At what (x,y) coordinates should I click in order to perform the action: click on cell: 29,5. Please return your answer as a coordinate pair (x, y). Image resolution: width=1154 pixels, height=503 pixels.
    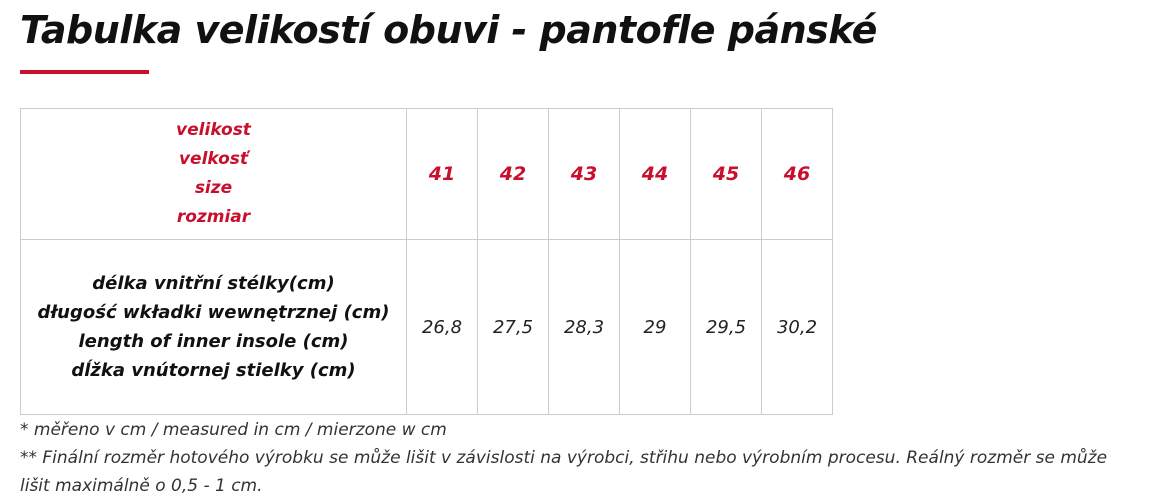
    Looking at the image, I should click on (726, 327).